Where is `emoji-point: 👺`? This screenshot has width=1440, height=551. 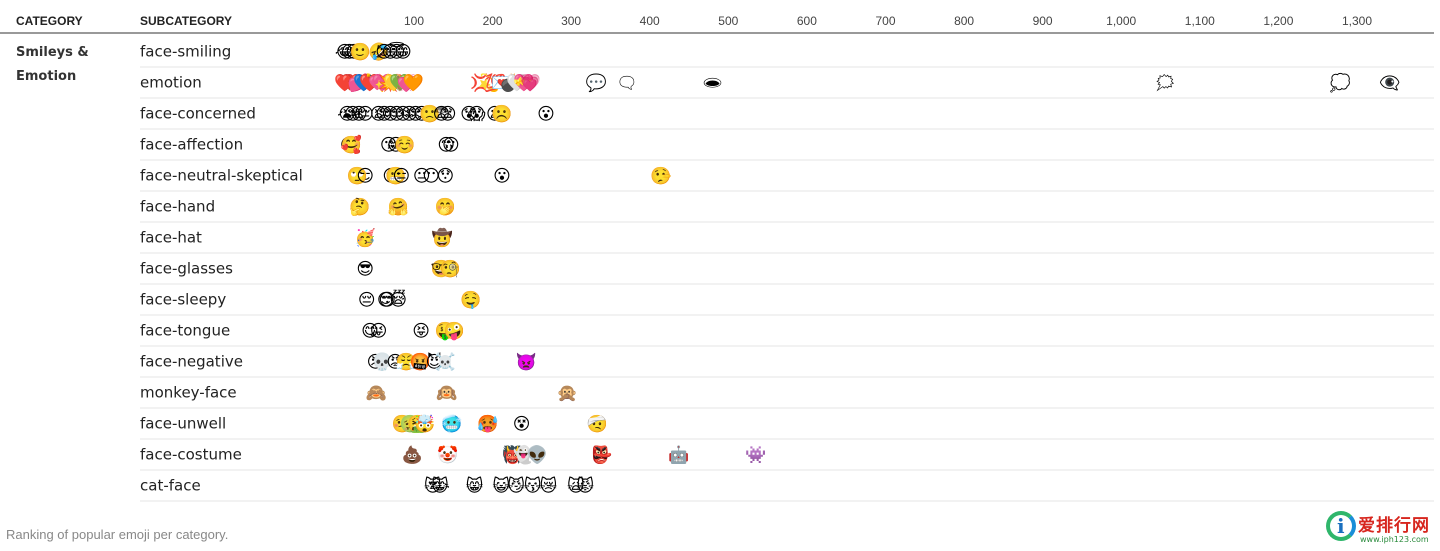
emoji-point: 👺 is located at coordinates (602, 455).